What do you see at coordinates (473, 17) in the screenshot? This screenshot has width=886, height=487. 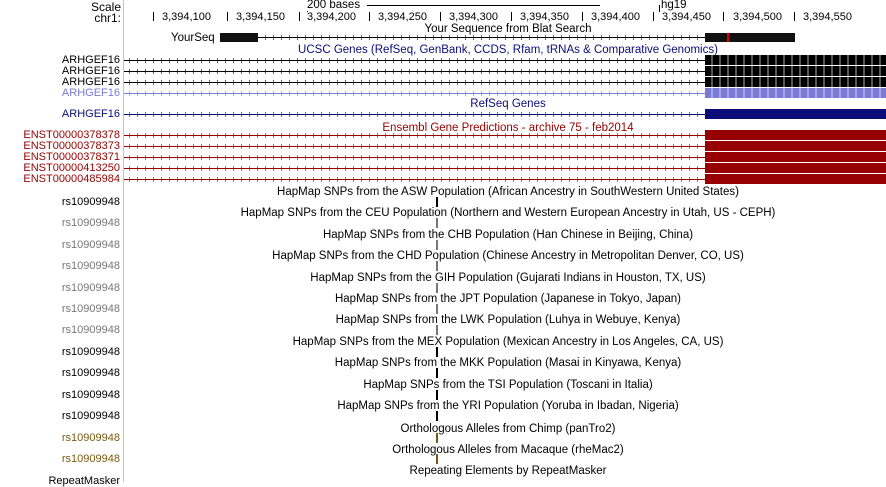 I see `ruler-tick-label: 3,394,300` at bounding box center [473, 17].